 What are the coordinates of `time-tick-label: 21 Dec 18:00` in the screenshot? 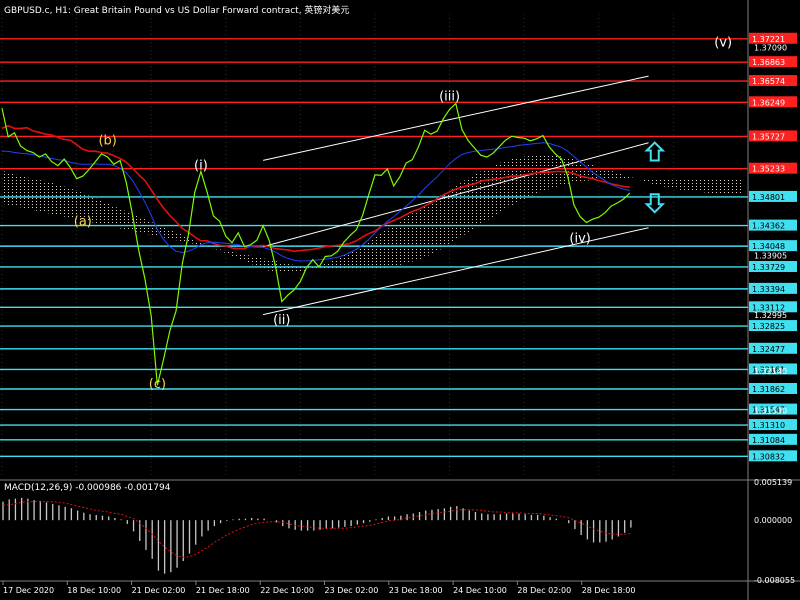 It's located at (223, 590).